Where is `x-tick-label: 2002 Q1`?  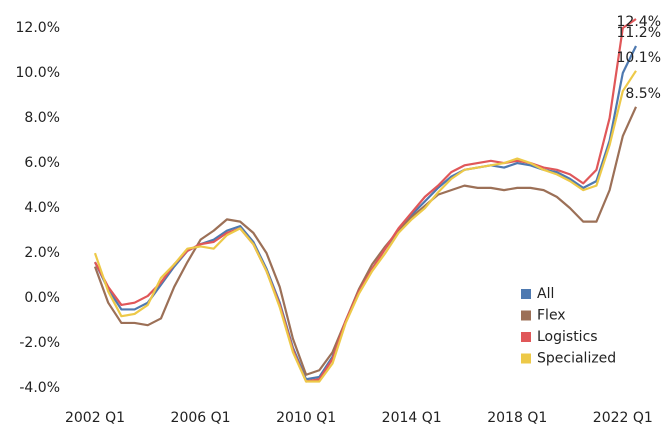 x-tick-label: 2002 Q1 is located at coordinates (95, 418).